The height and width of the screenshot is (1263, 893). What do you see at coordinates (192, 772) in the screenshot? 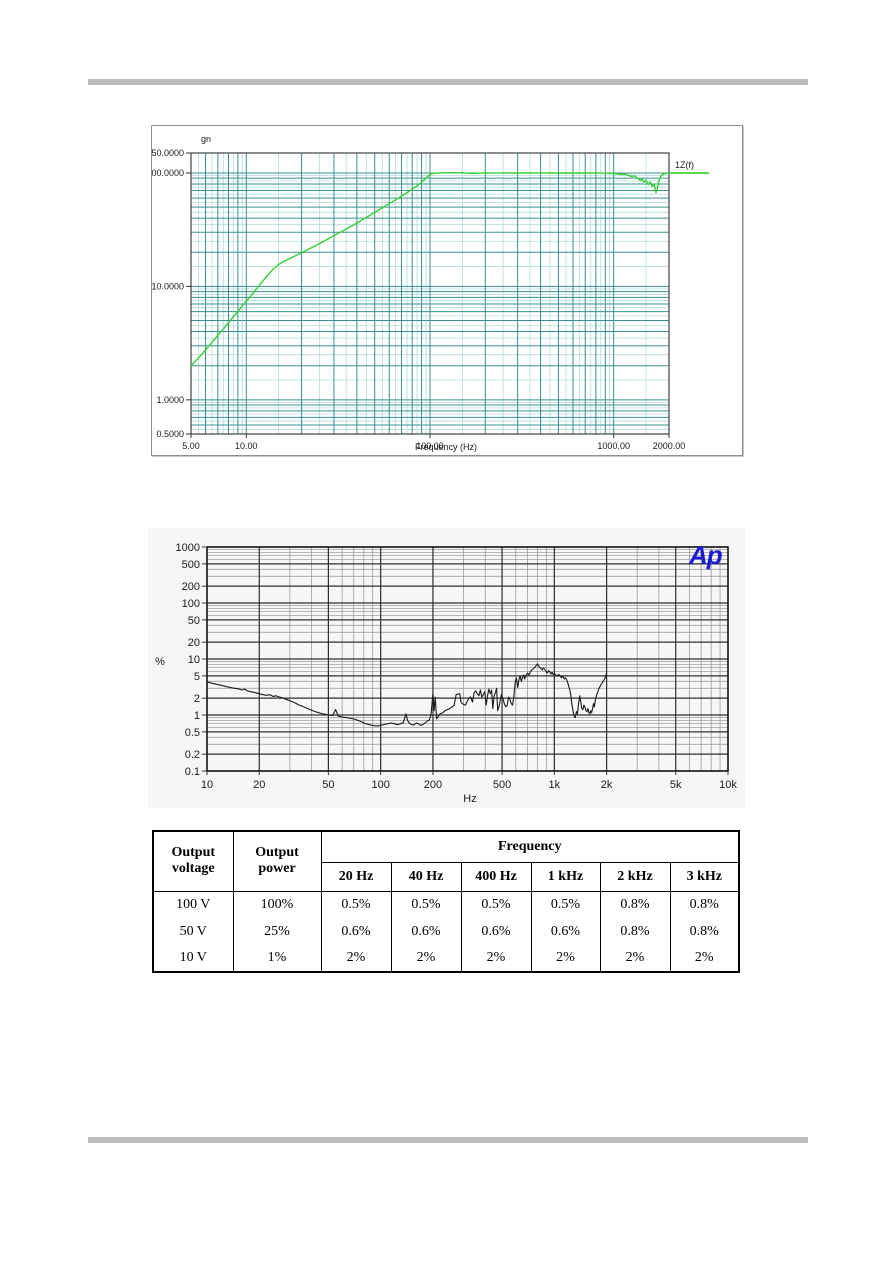
I see `y-tick-label: 0.1` at bounding box center [192, 772].